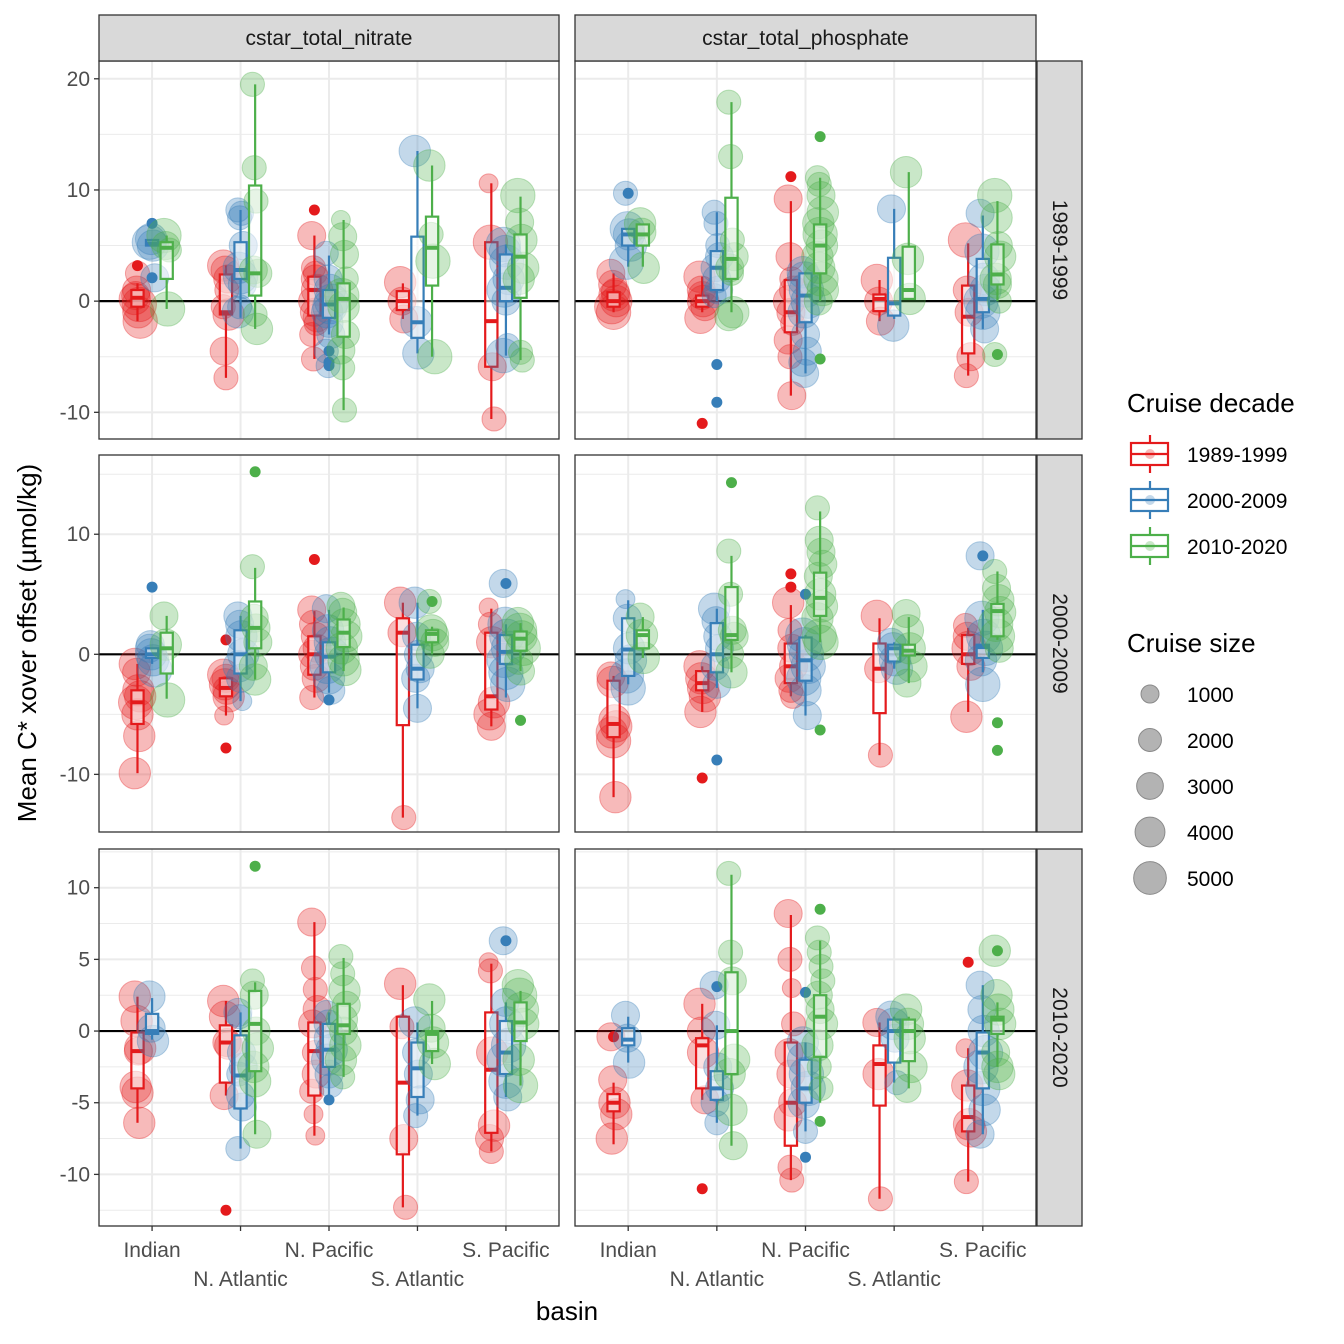 This screenshot has height=1344, width=1344. I want to click on y-tick-label: -5, so click(80, 1103).